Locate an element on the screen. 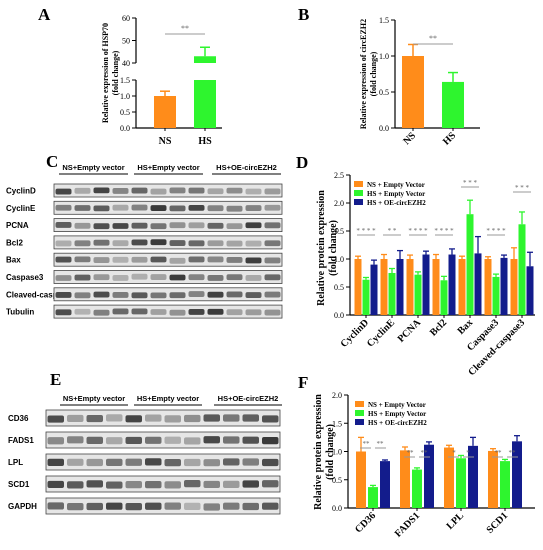  bar-hs-upper is located at coordinates (205, 59).